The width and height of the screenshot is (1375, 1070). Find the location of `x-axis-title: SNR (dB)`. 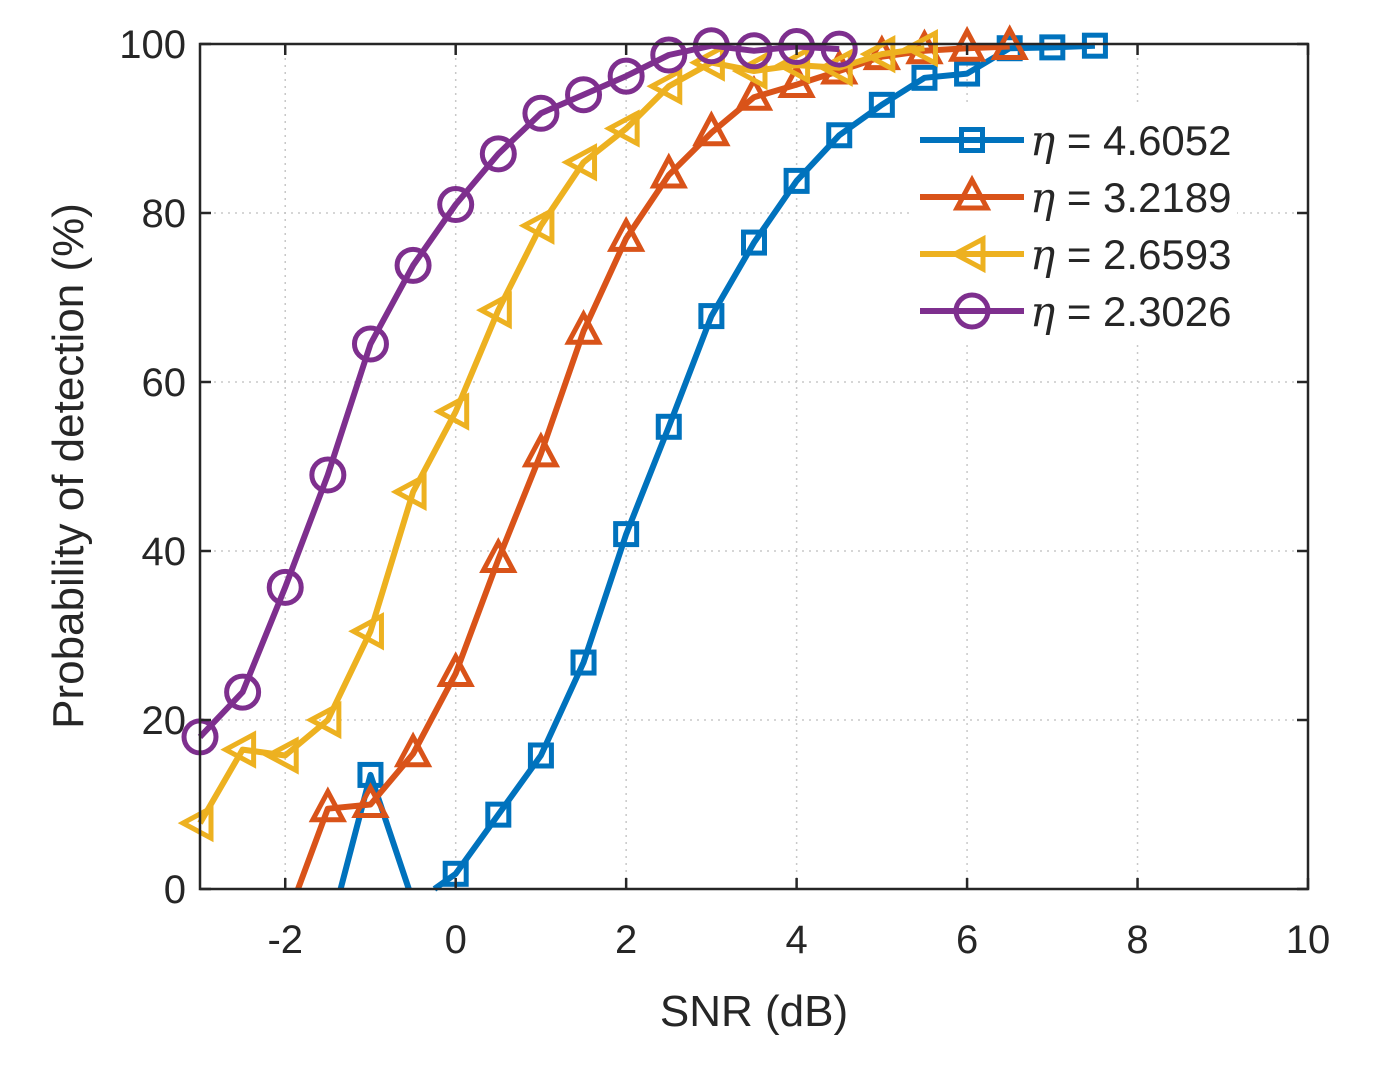

x-axis-title: SNR (dB) is located at coordinates (754, 1011).